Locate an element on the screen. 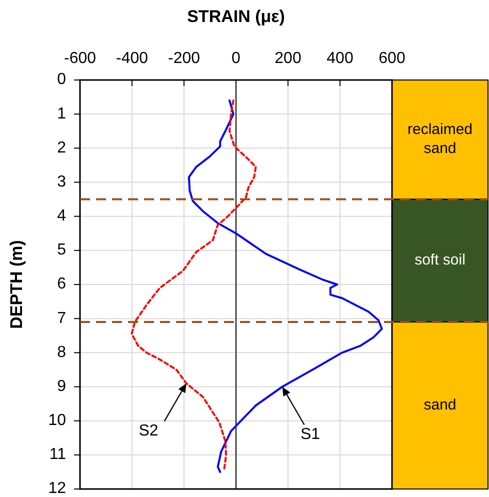  y-tick-label: 8 is located at coordinates (61, 352).